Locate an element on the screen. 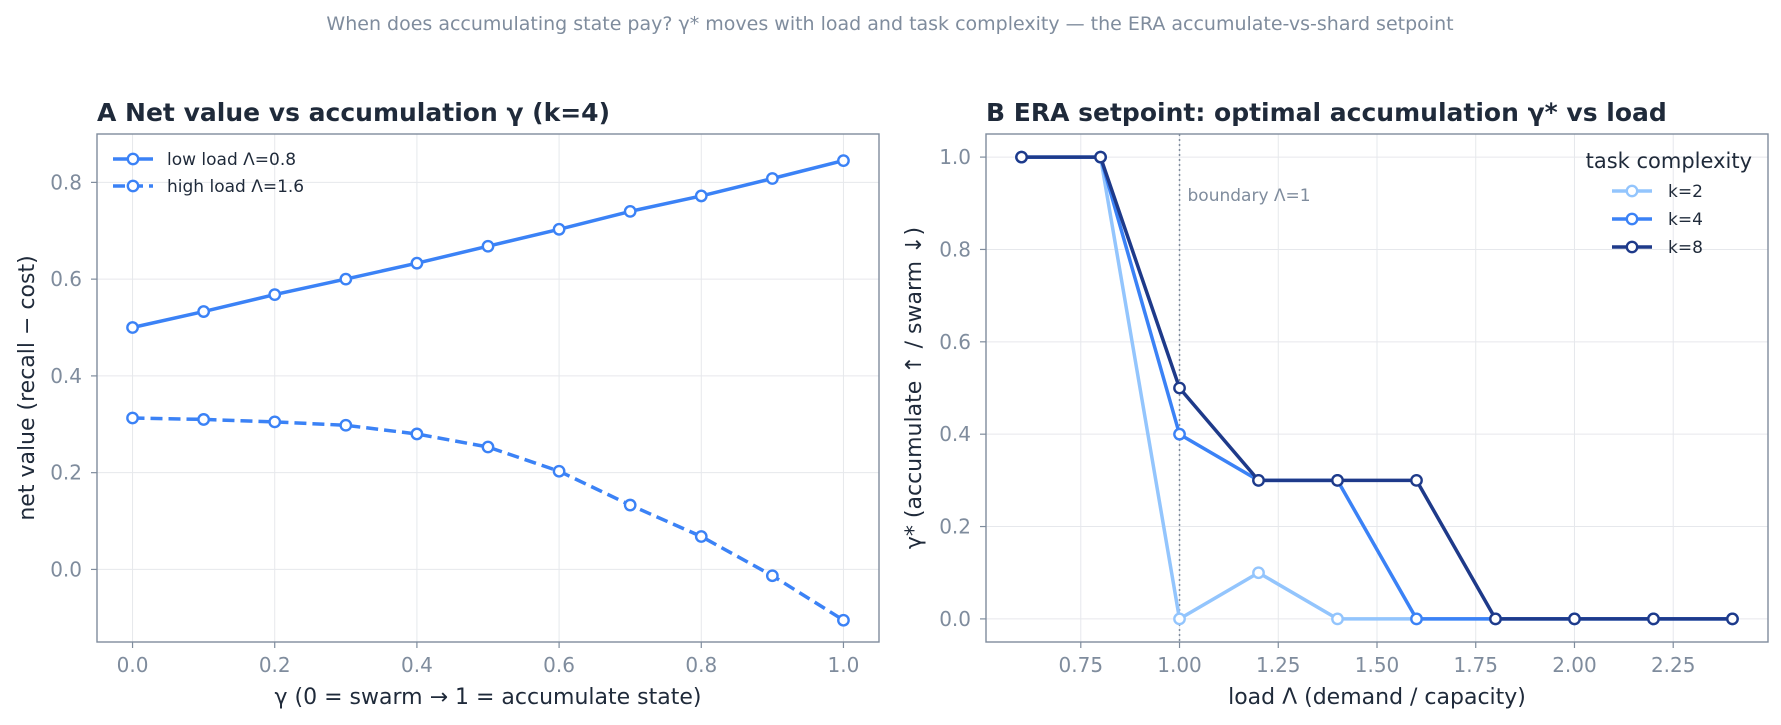  panel-a-ylabel: net value (recall − cost) is located at coordinates (27, 387).